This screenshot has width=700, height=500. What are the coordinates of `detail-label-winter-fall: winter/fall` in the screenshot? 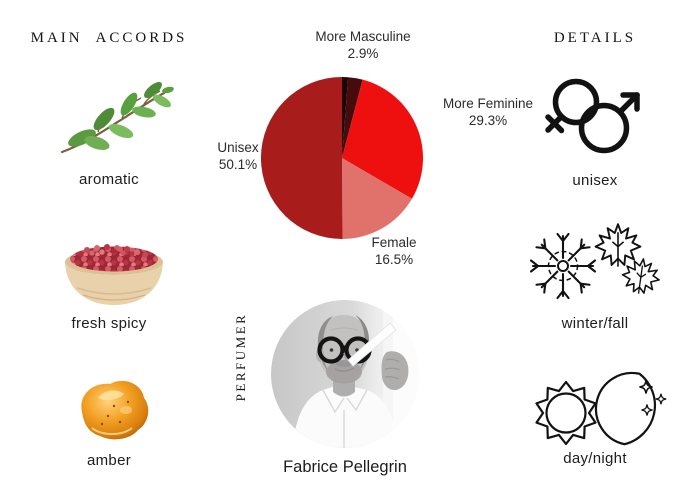 It's located at (595, 323).